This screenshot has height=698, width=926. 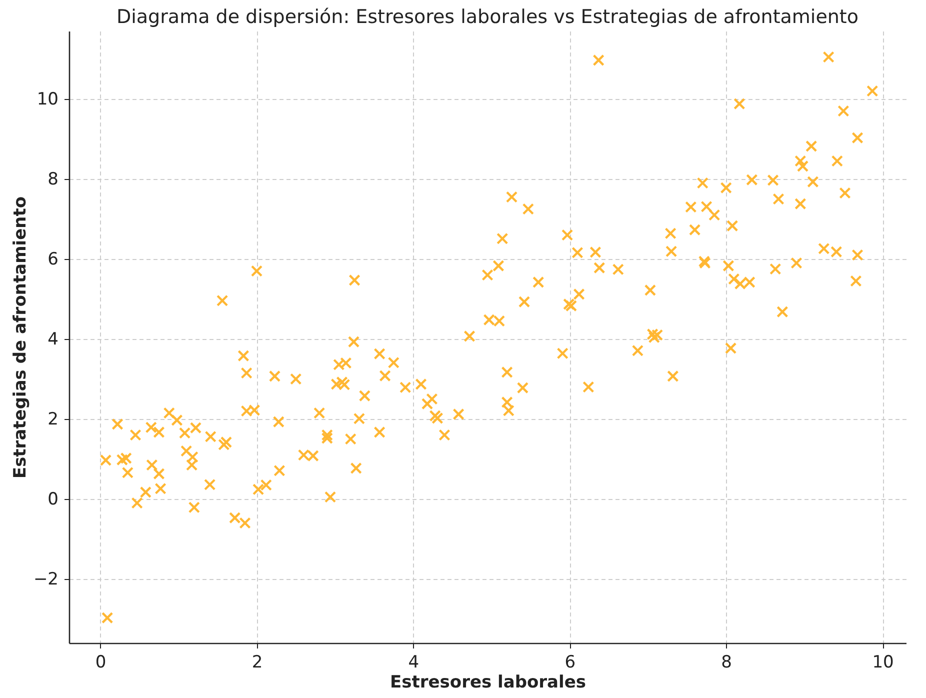 What do you see at coordinates (45, 580) in the screenshot?
I see `y-tick-label: −2` at bounding box center [45, 580].